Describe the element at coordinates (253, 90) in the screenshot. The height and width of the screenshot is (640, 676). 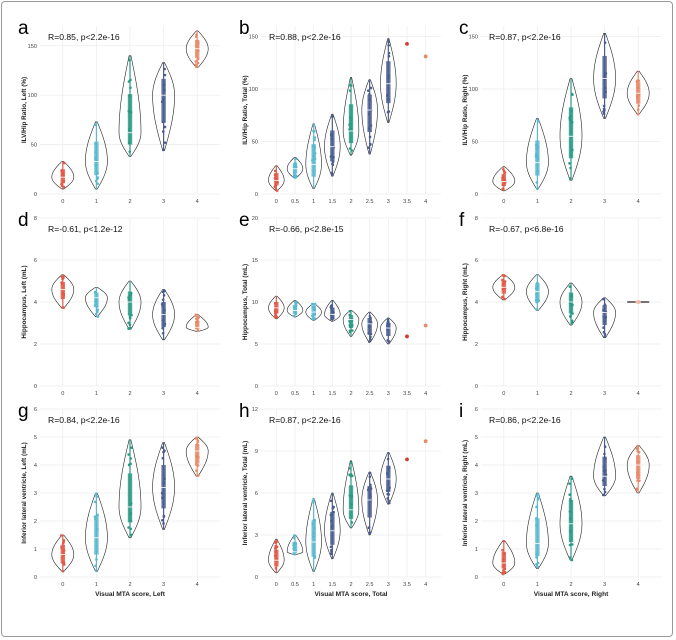
I see `y-tick-label: 100` at that location.